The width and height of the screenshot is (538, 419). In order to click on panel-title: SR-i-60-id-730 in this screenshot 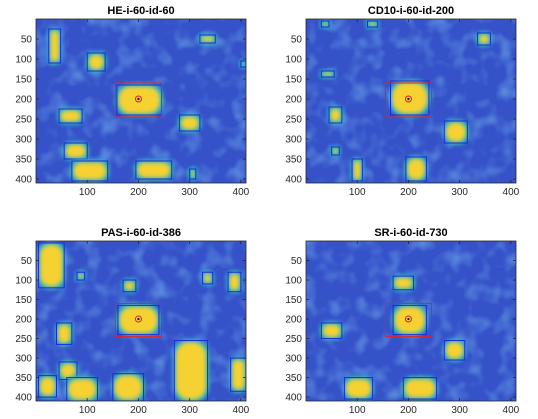, I will do `click(410, 233)`.